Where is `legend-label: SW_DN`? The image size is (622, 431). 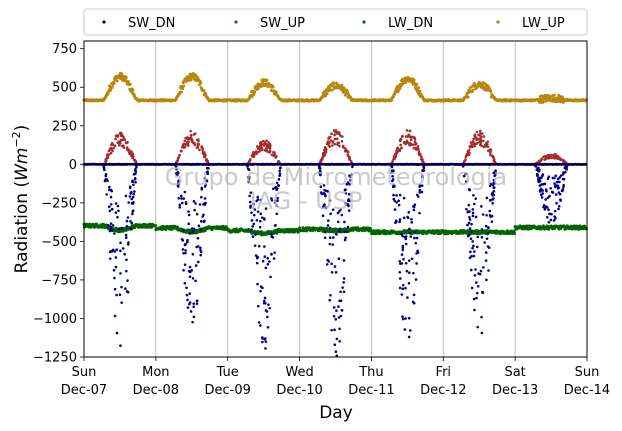
legend-label: SW_DN is located at coordinates (151, 23).